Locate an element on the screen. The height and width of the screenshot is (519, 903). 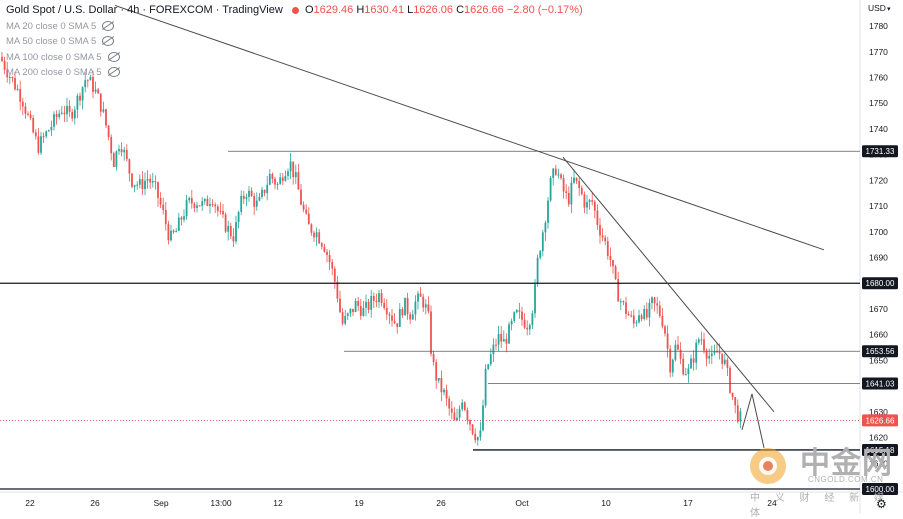
y-tick-label: 1620 is located at coordinates (878, 438).